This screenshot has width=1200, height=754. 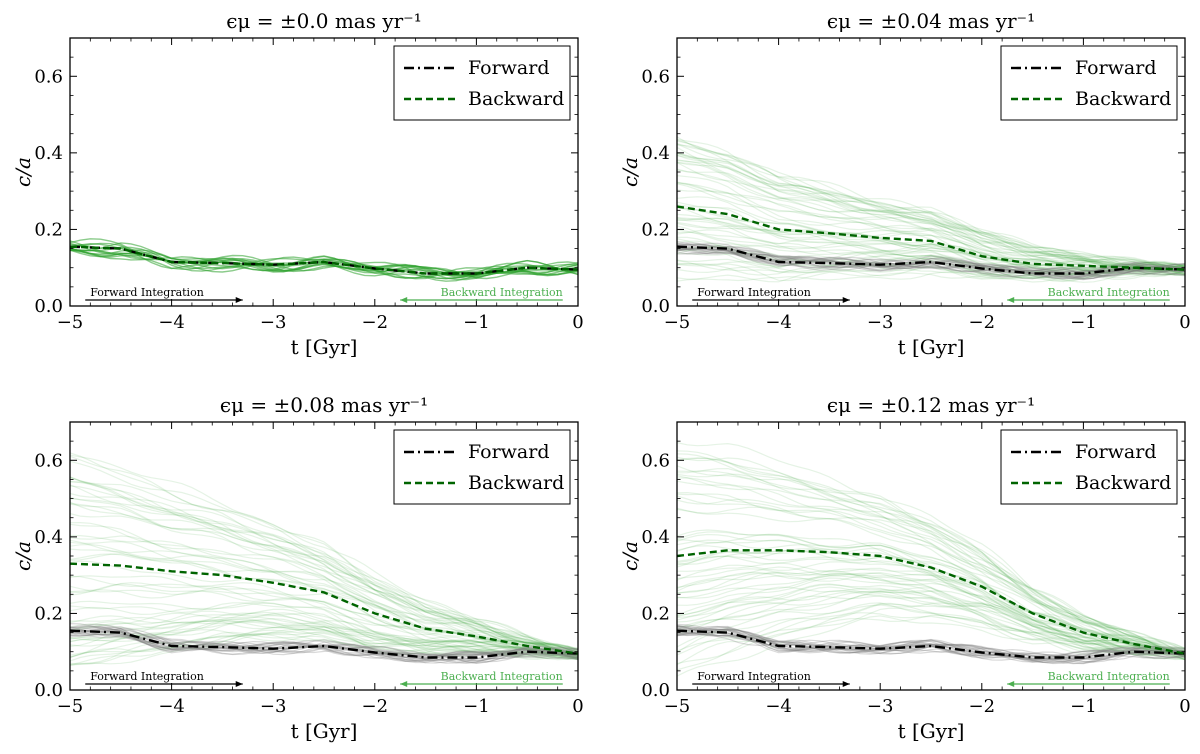 I want to click on trace-ensemble, so click(x=931, y=559).